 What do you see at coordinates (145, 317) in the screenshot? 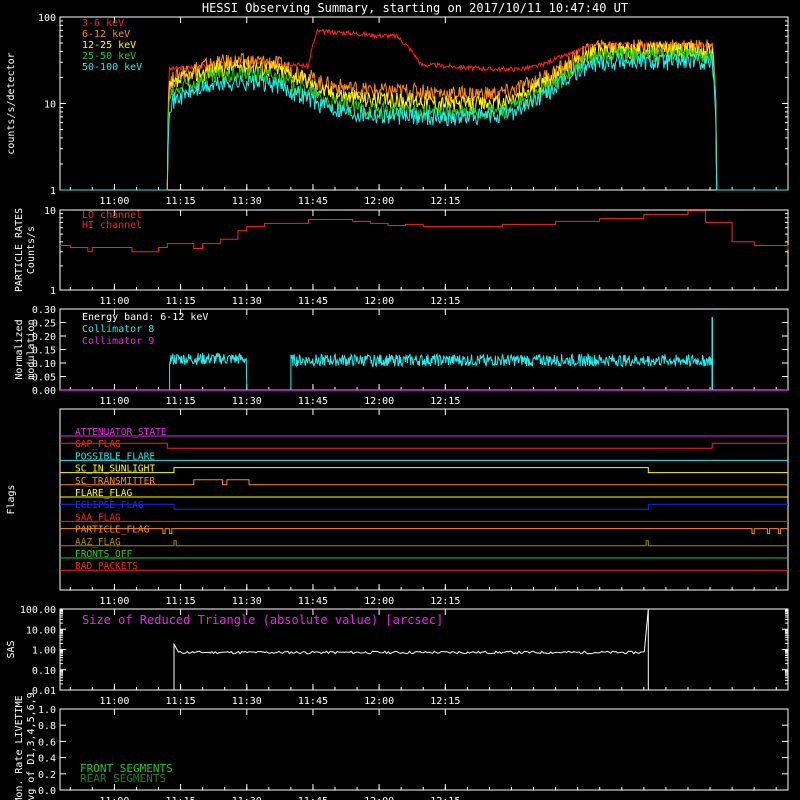
I see `legend-header: Energy band: 6-12 keV` at bounding box center [145, 317].